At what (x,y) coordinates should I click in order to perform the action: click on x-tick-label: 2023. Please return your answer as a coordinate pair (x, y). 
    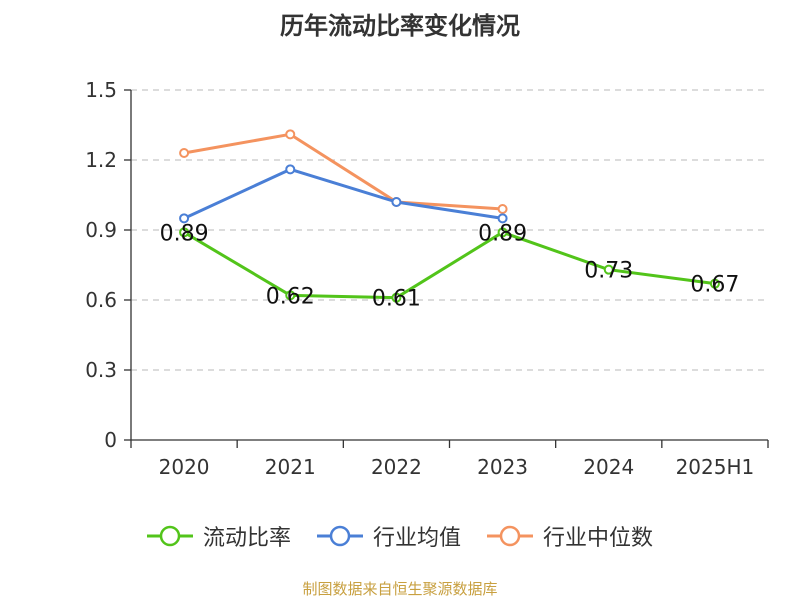
    Looking at the image, I should click on (502, 467).